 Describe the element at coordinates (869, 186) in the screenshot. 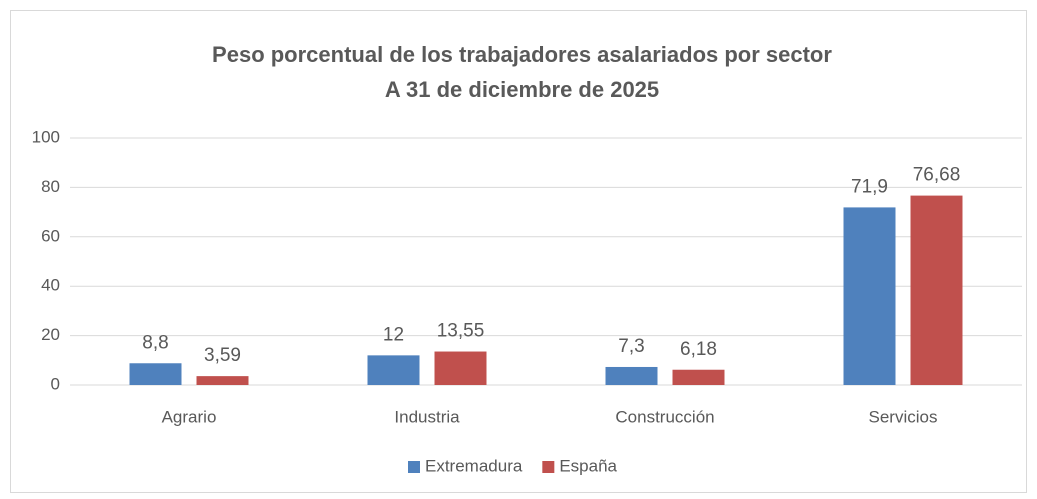

I see `value-label: 71,9` at that location.